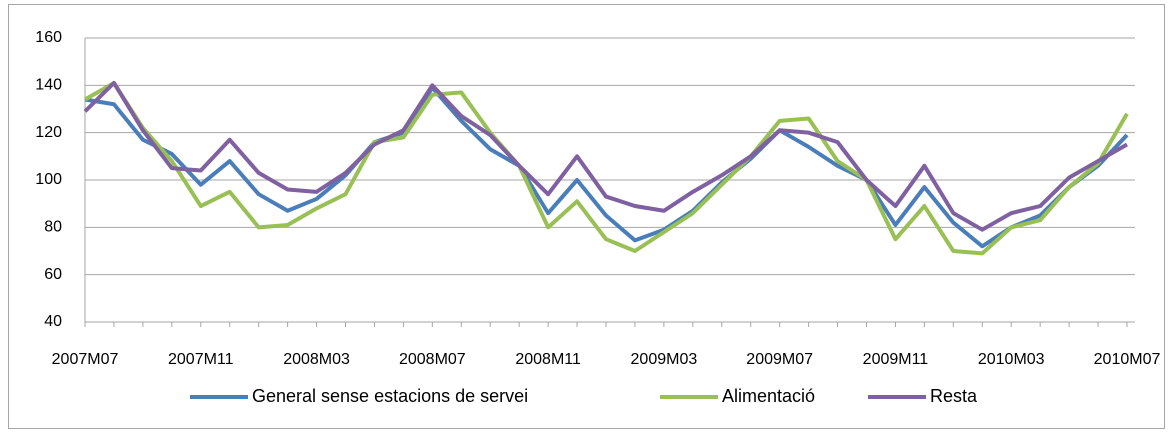  What do you see at coordinates (954, 396) in the screenshot?
I see `legend-label: Resta` at bounding box center [954, 396].